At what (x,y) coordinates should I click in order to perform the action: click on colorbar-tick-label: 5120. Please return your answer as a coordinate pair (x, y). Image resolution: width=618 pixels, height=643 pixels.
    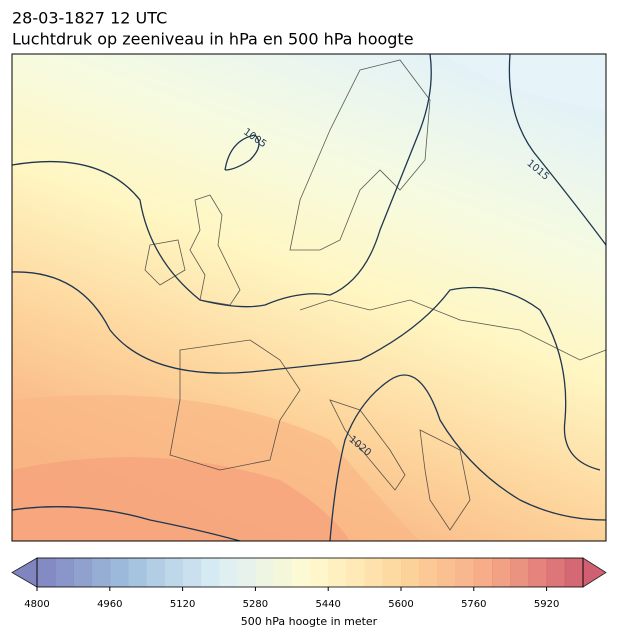
    Looking at the image, I should click on (182, 604).